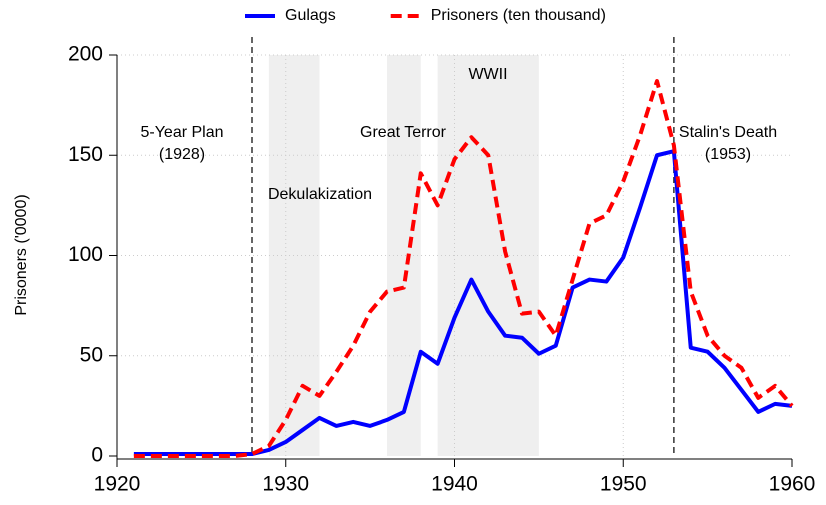 The height and width of the screenshot is (505, 826). I want to click on y-tick-label: 0, so click(97, 455).